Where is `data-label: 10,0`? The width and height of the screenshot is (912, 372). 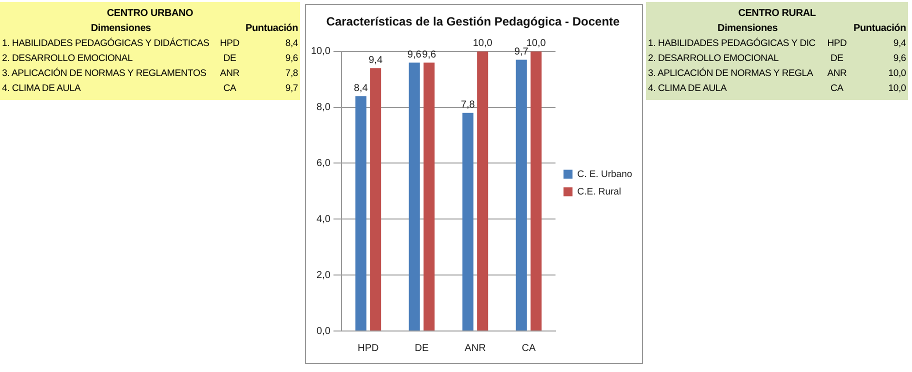 data-label: 10,0 is located at coordinates (482, 44).